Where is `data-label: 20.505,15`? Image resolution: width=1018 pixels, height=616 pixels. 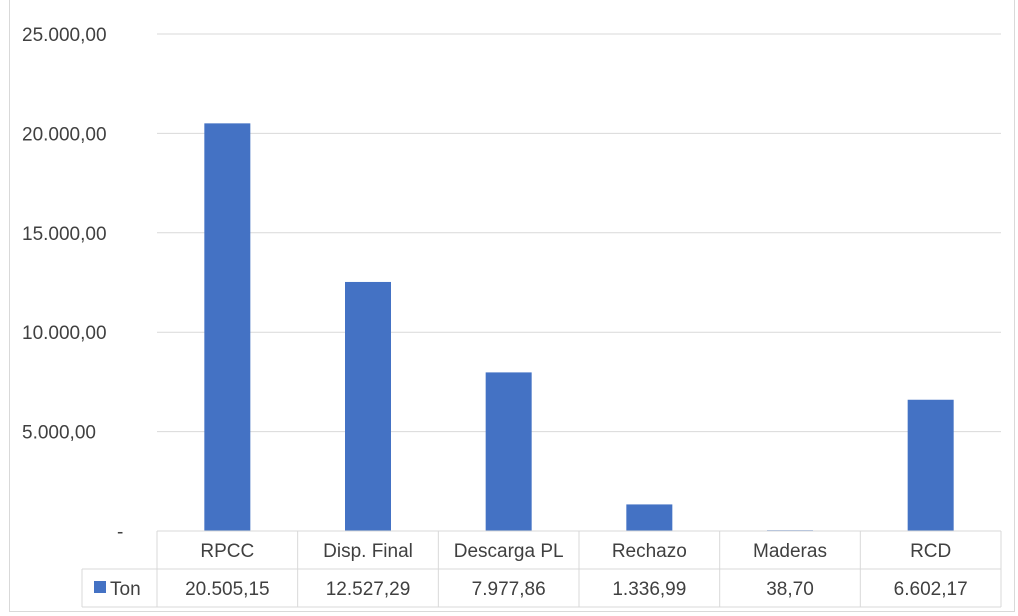
data-label: 20.505,15 is located at coordinates (227, 589).